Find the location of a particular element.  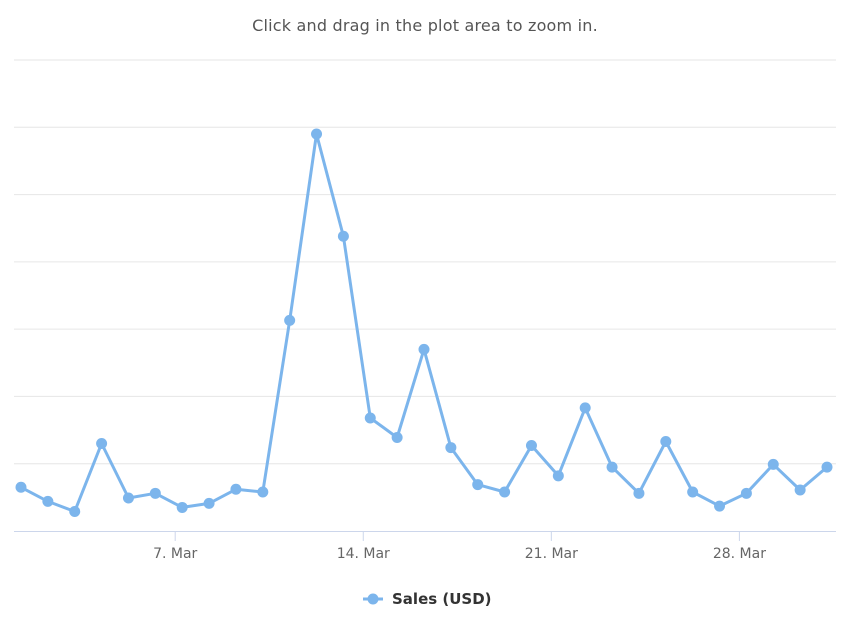

legend: Sales (USD) is located at coordinates (427, 599).